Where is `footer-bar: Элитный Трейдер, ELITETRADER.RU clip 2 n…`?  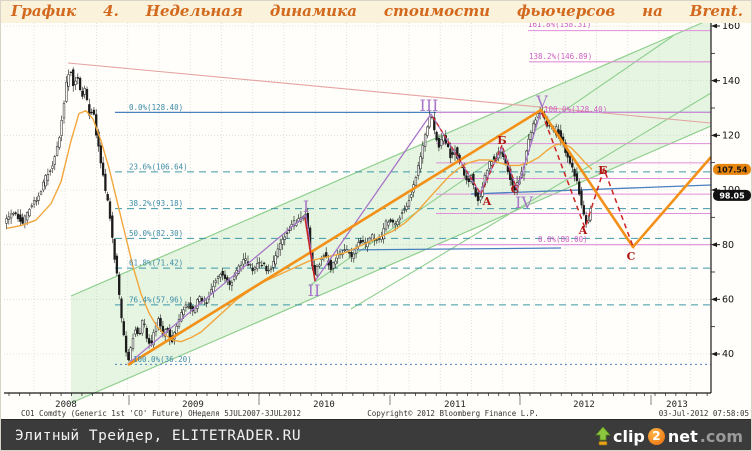
footer-bar: Элитный Трейдер, ELITETRADER.RU clip 2 n… is located at coordinates (376, 434).